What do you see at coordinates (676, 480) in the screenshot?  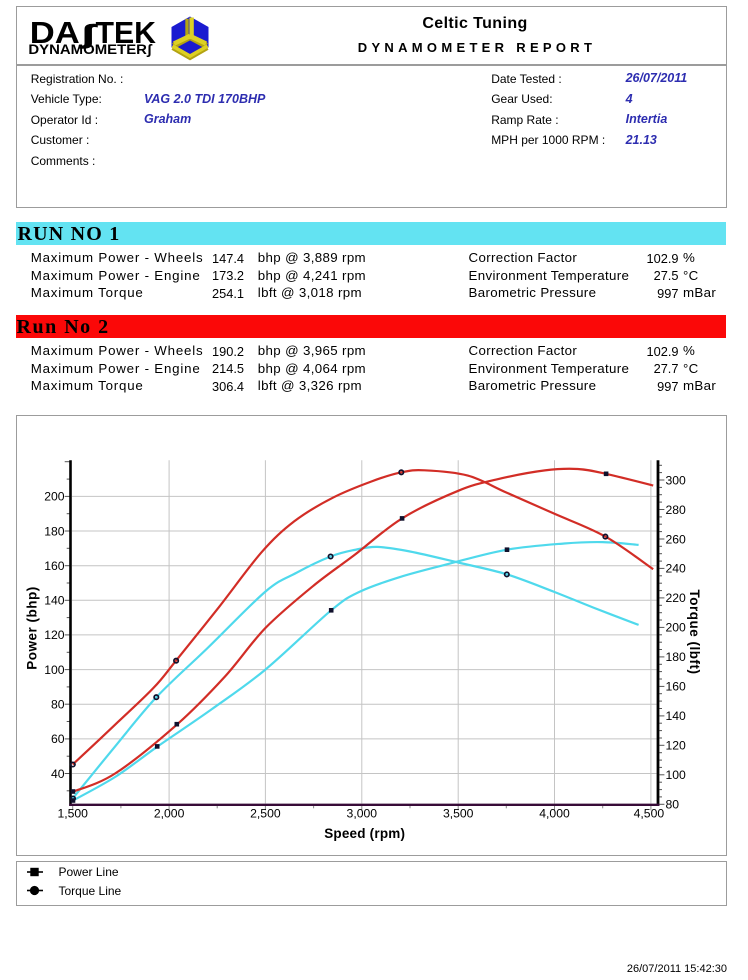 I see `svg-text: 300` at bounding box center [676, 480].